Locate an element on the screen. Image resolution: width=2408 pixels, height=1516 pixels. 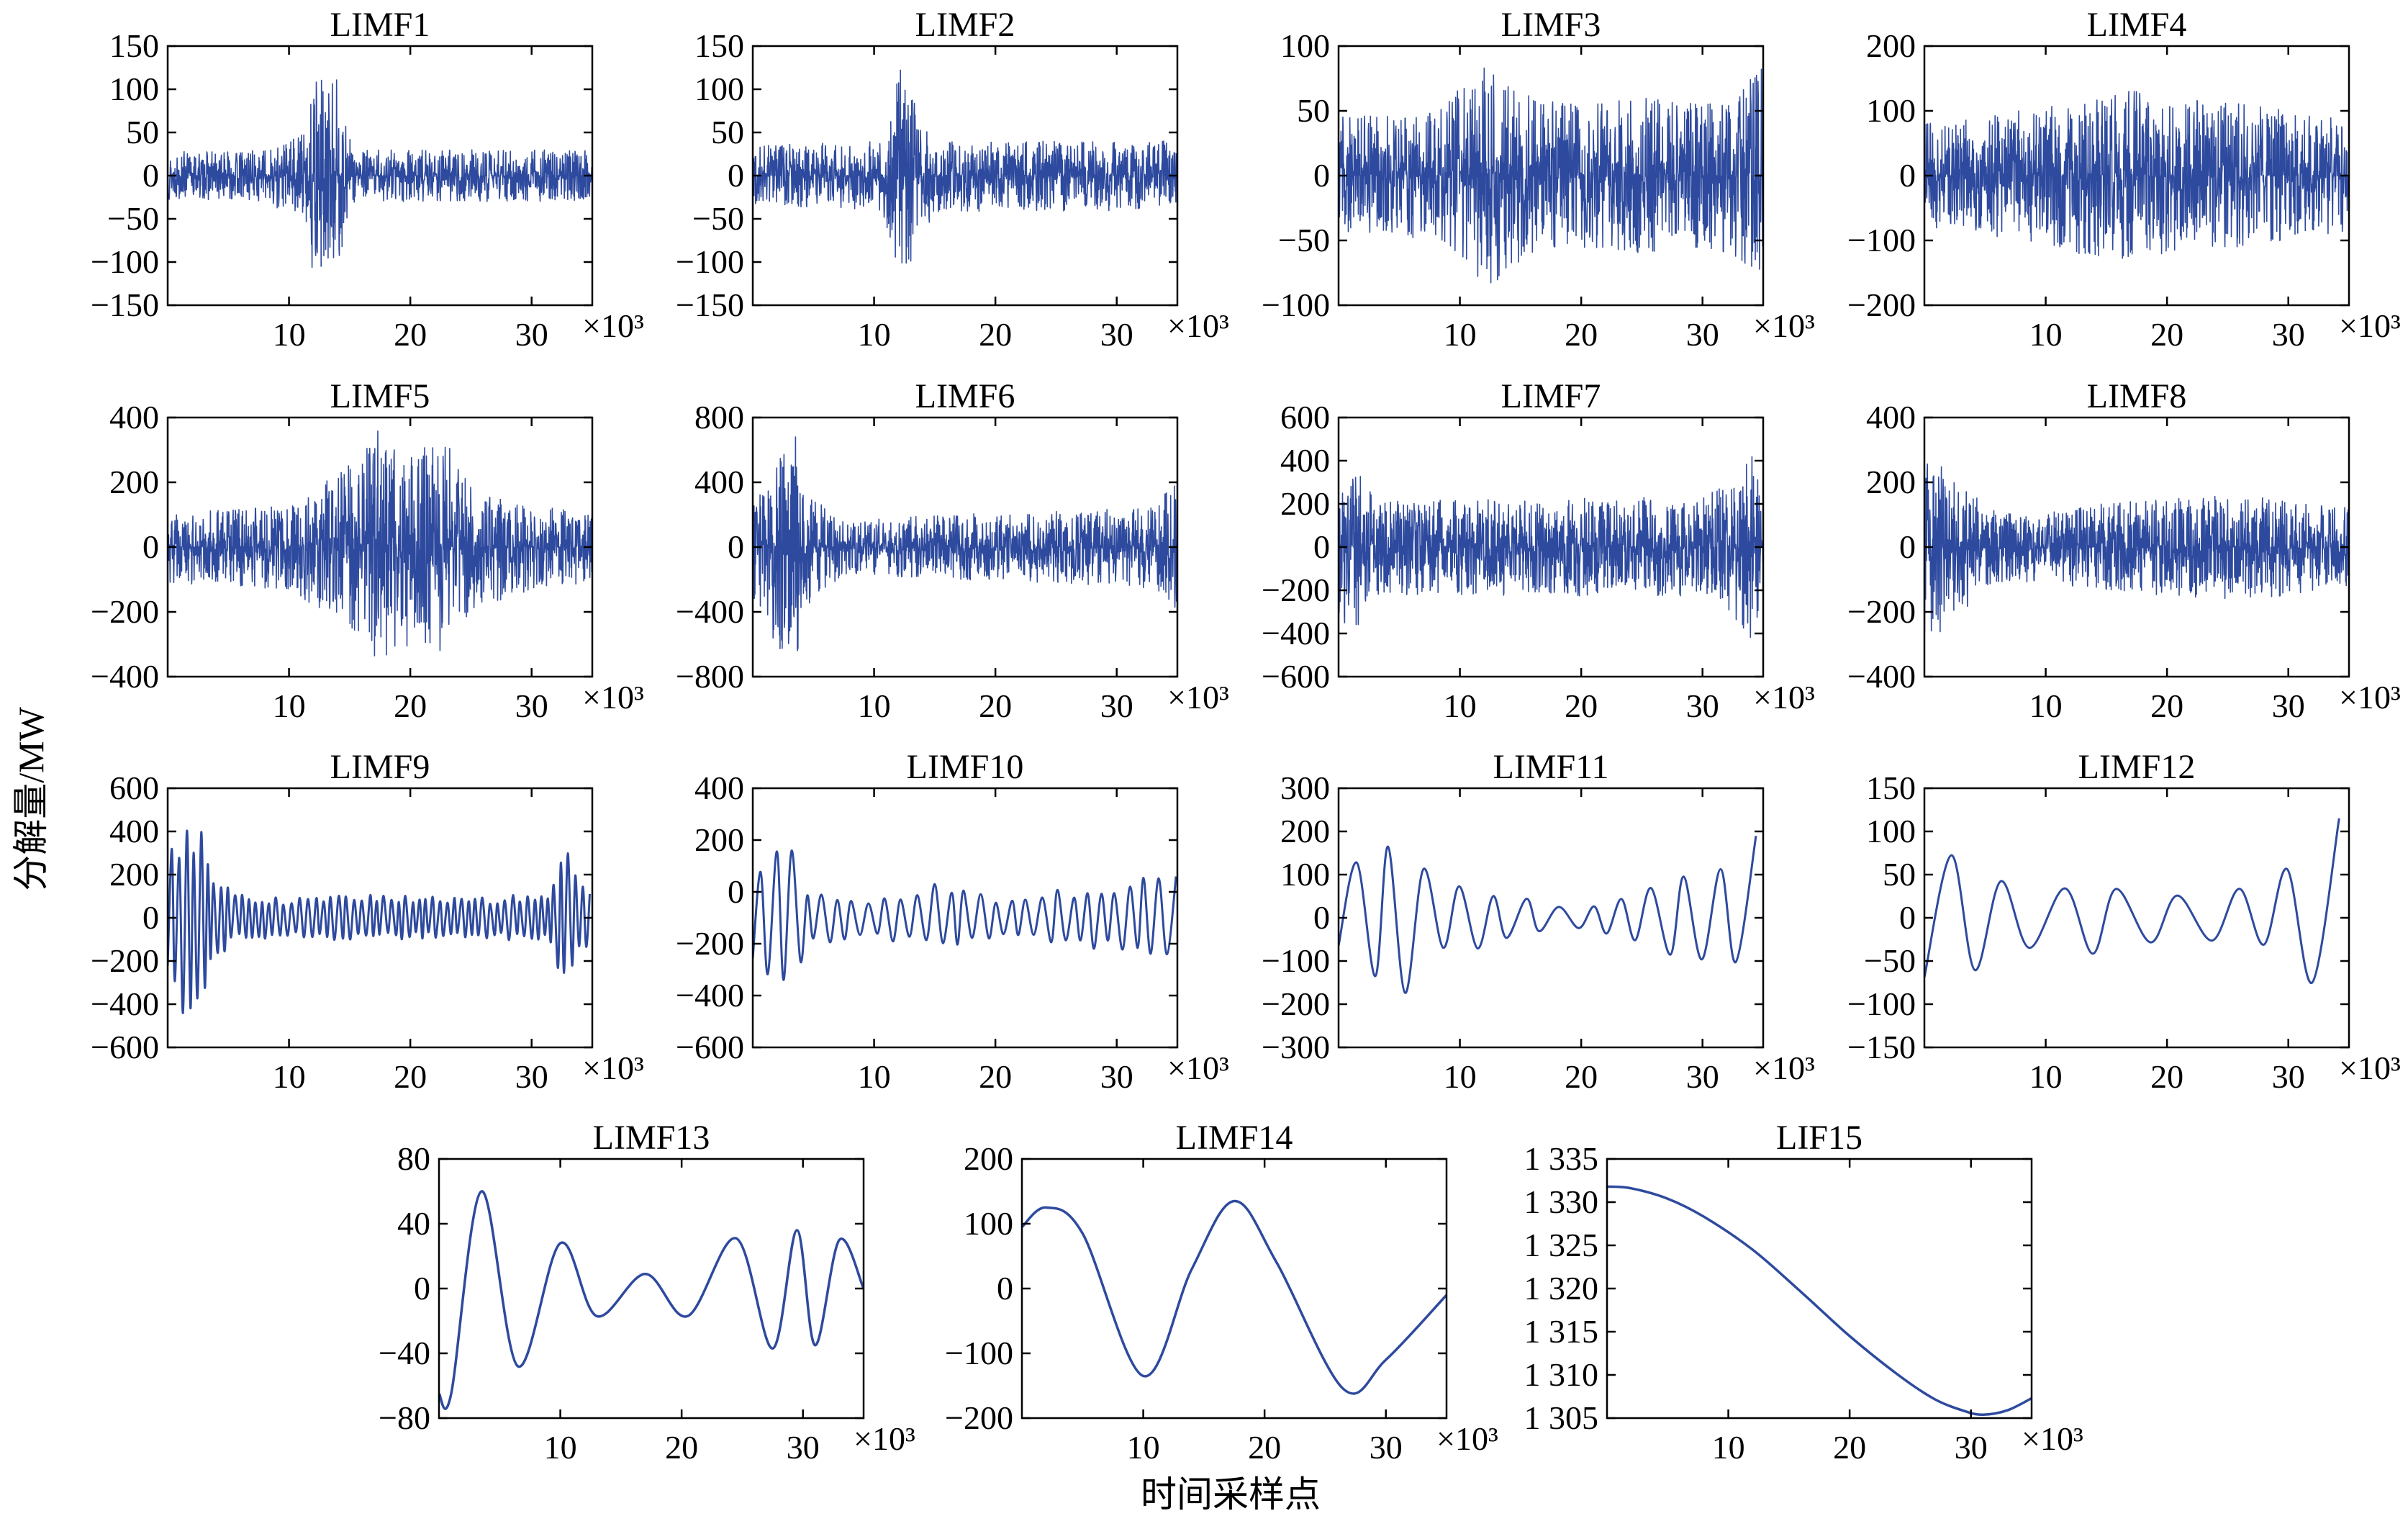
y-tick-label: −800 is located at coordinates (710, 676).